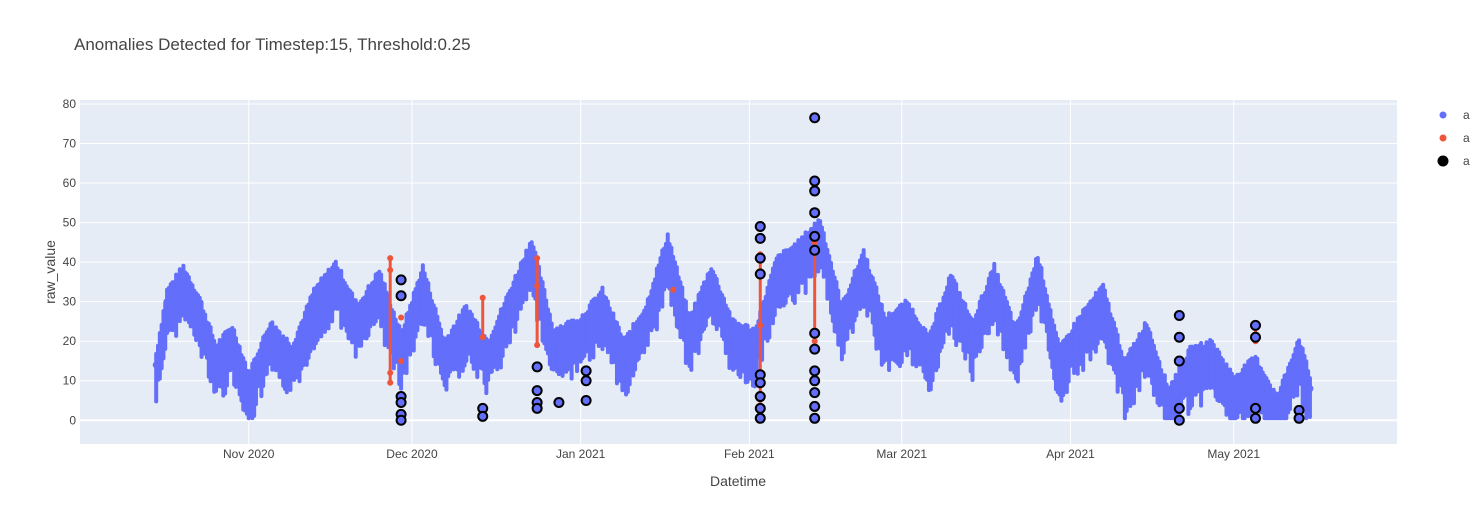  I want to click on y-tick-label: 40, so click(70, 262).